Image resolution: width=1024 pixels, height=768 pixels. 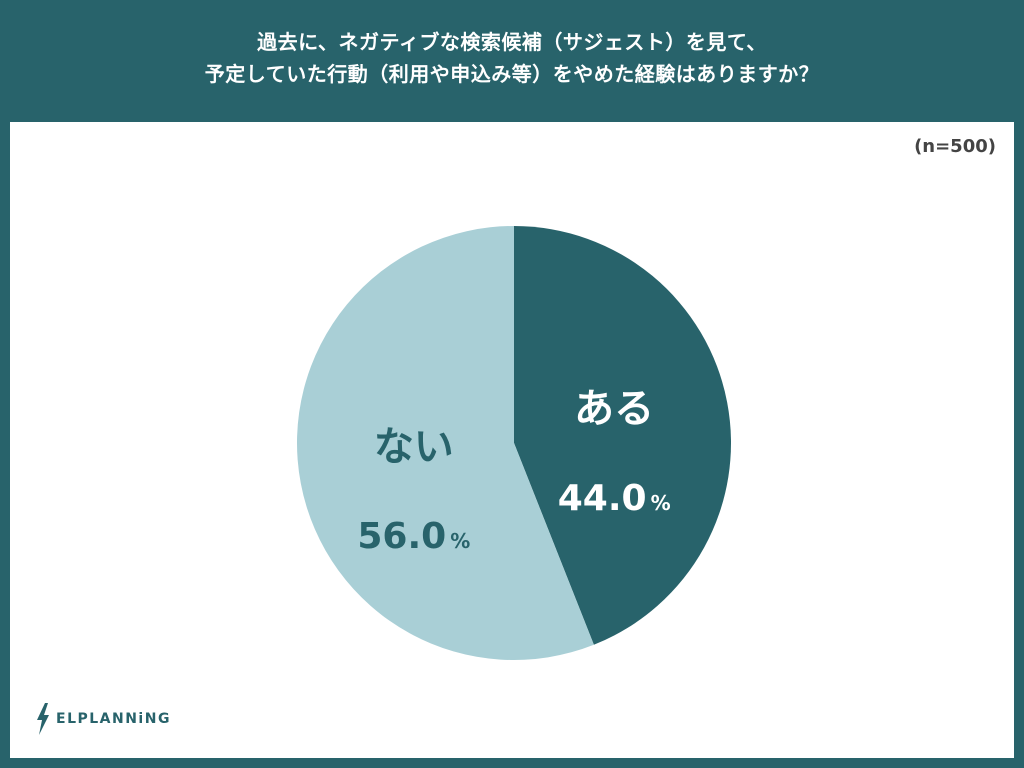 What do you see at coordinates (512, 74) in the screenshot?
I see `chart-title-line-2: 予定していた行動（利用や申込み等）をやめた経験はありますか？` at bounding box center [512, 74].